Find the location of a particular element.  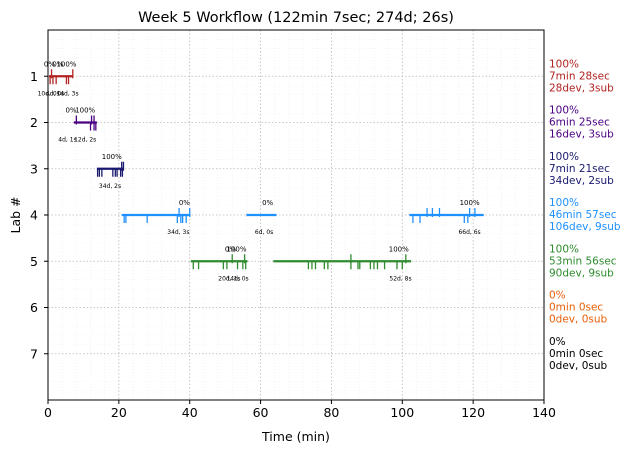

x-tick-label: 140 is located at coordinates (544, 412).